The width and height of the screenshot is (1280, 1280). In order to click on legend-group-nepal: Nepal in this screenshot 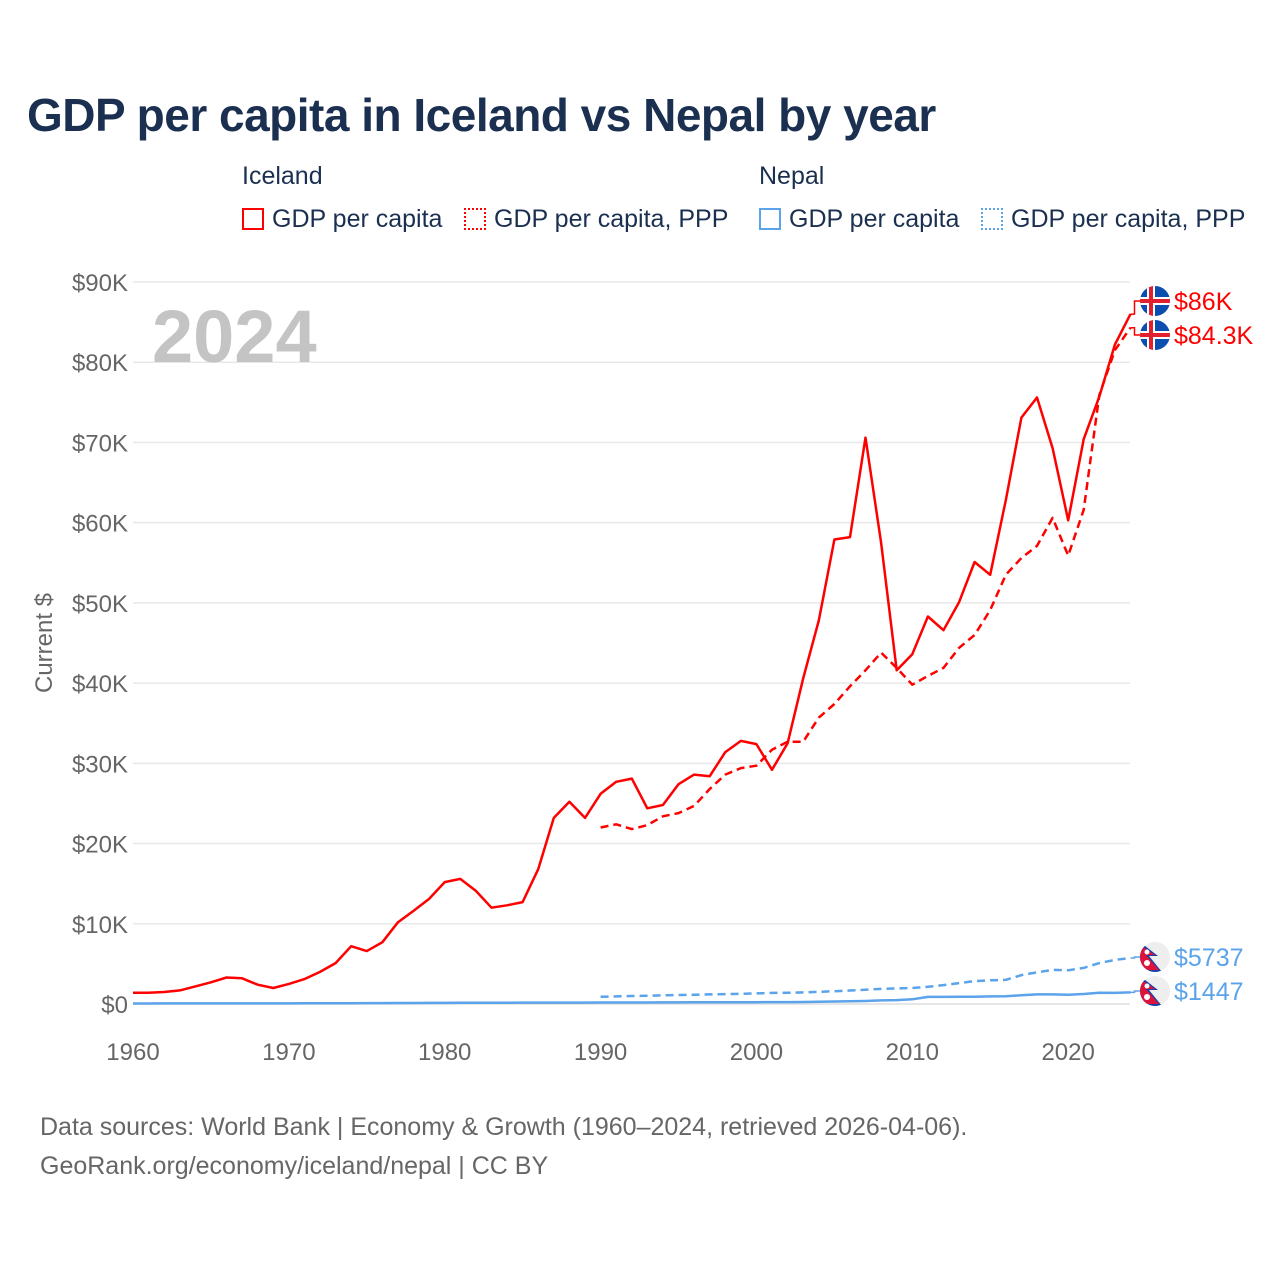, I will do `click(792, 176)`.